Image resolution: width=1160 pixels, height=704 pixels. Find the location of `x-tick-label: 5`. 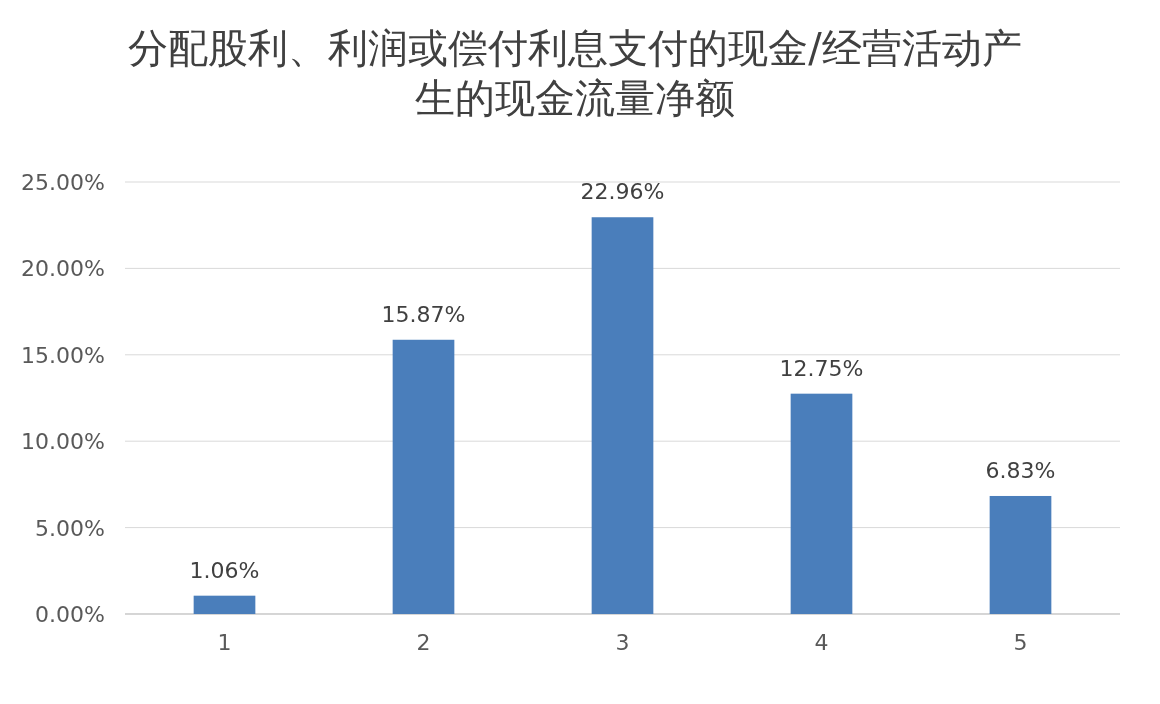

x-tick-label: 5 is located at coordinates (1020, 642).